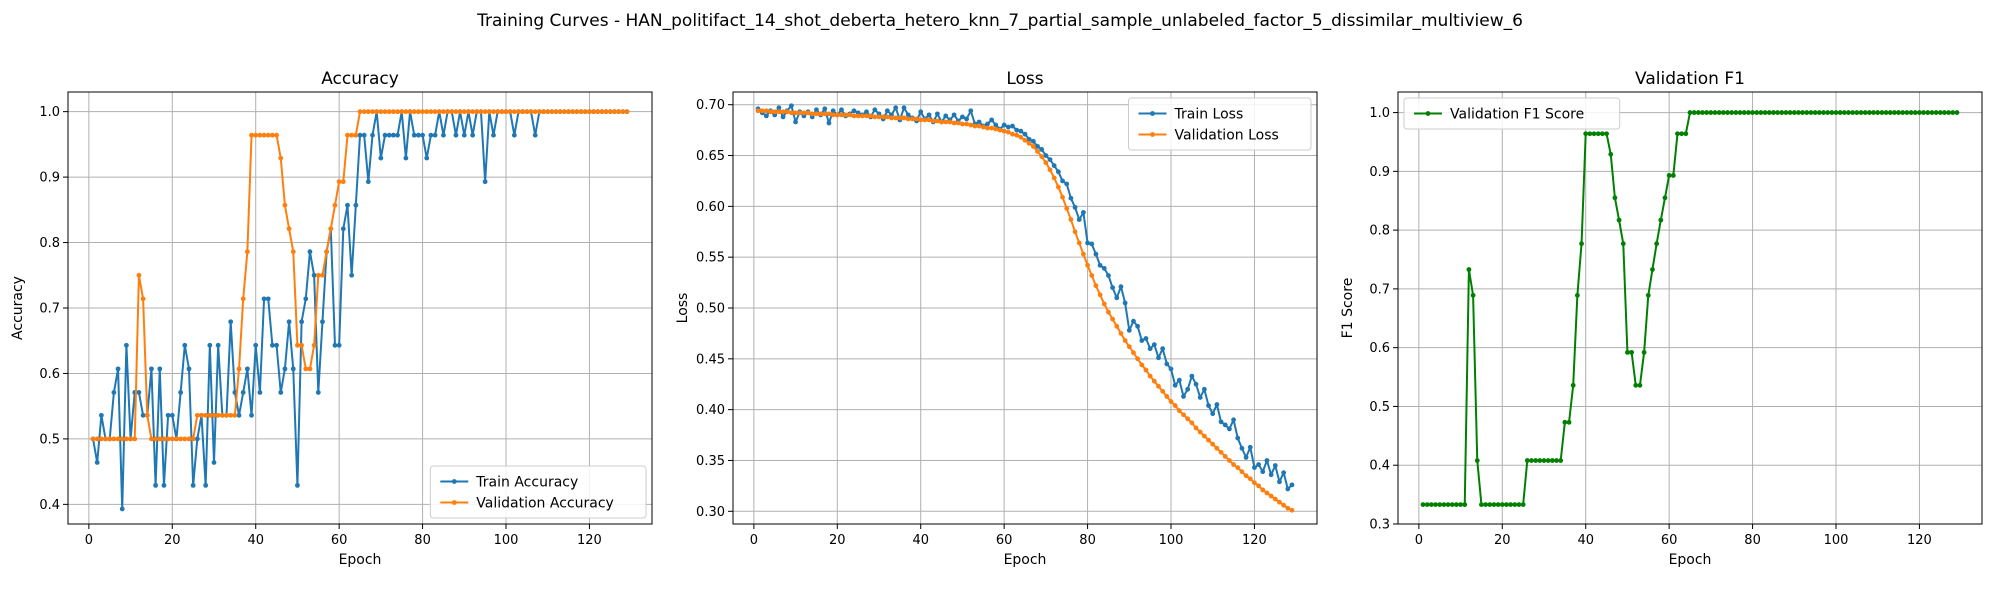 This screenshot has height=600, width=2000. What do you see at coordinates (49, 243) in the screenshot?
I see `accuracy-y-tick-label: 0.8` at bounding box center [49, 243].